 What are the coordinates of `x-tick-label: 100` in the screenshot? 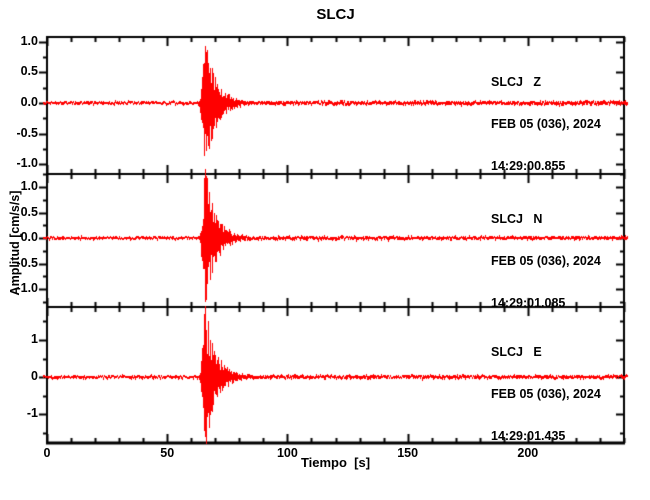 It's located at (287, 453).